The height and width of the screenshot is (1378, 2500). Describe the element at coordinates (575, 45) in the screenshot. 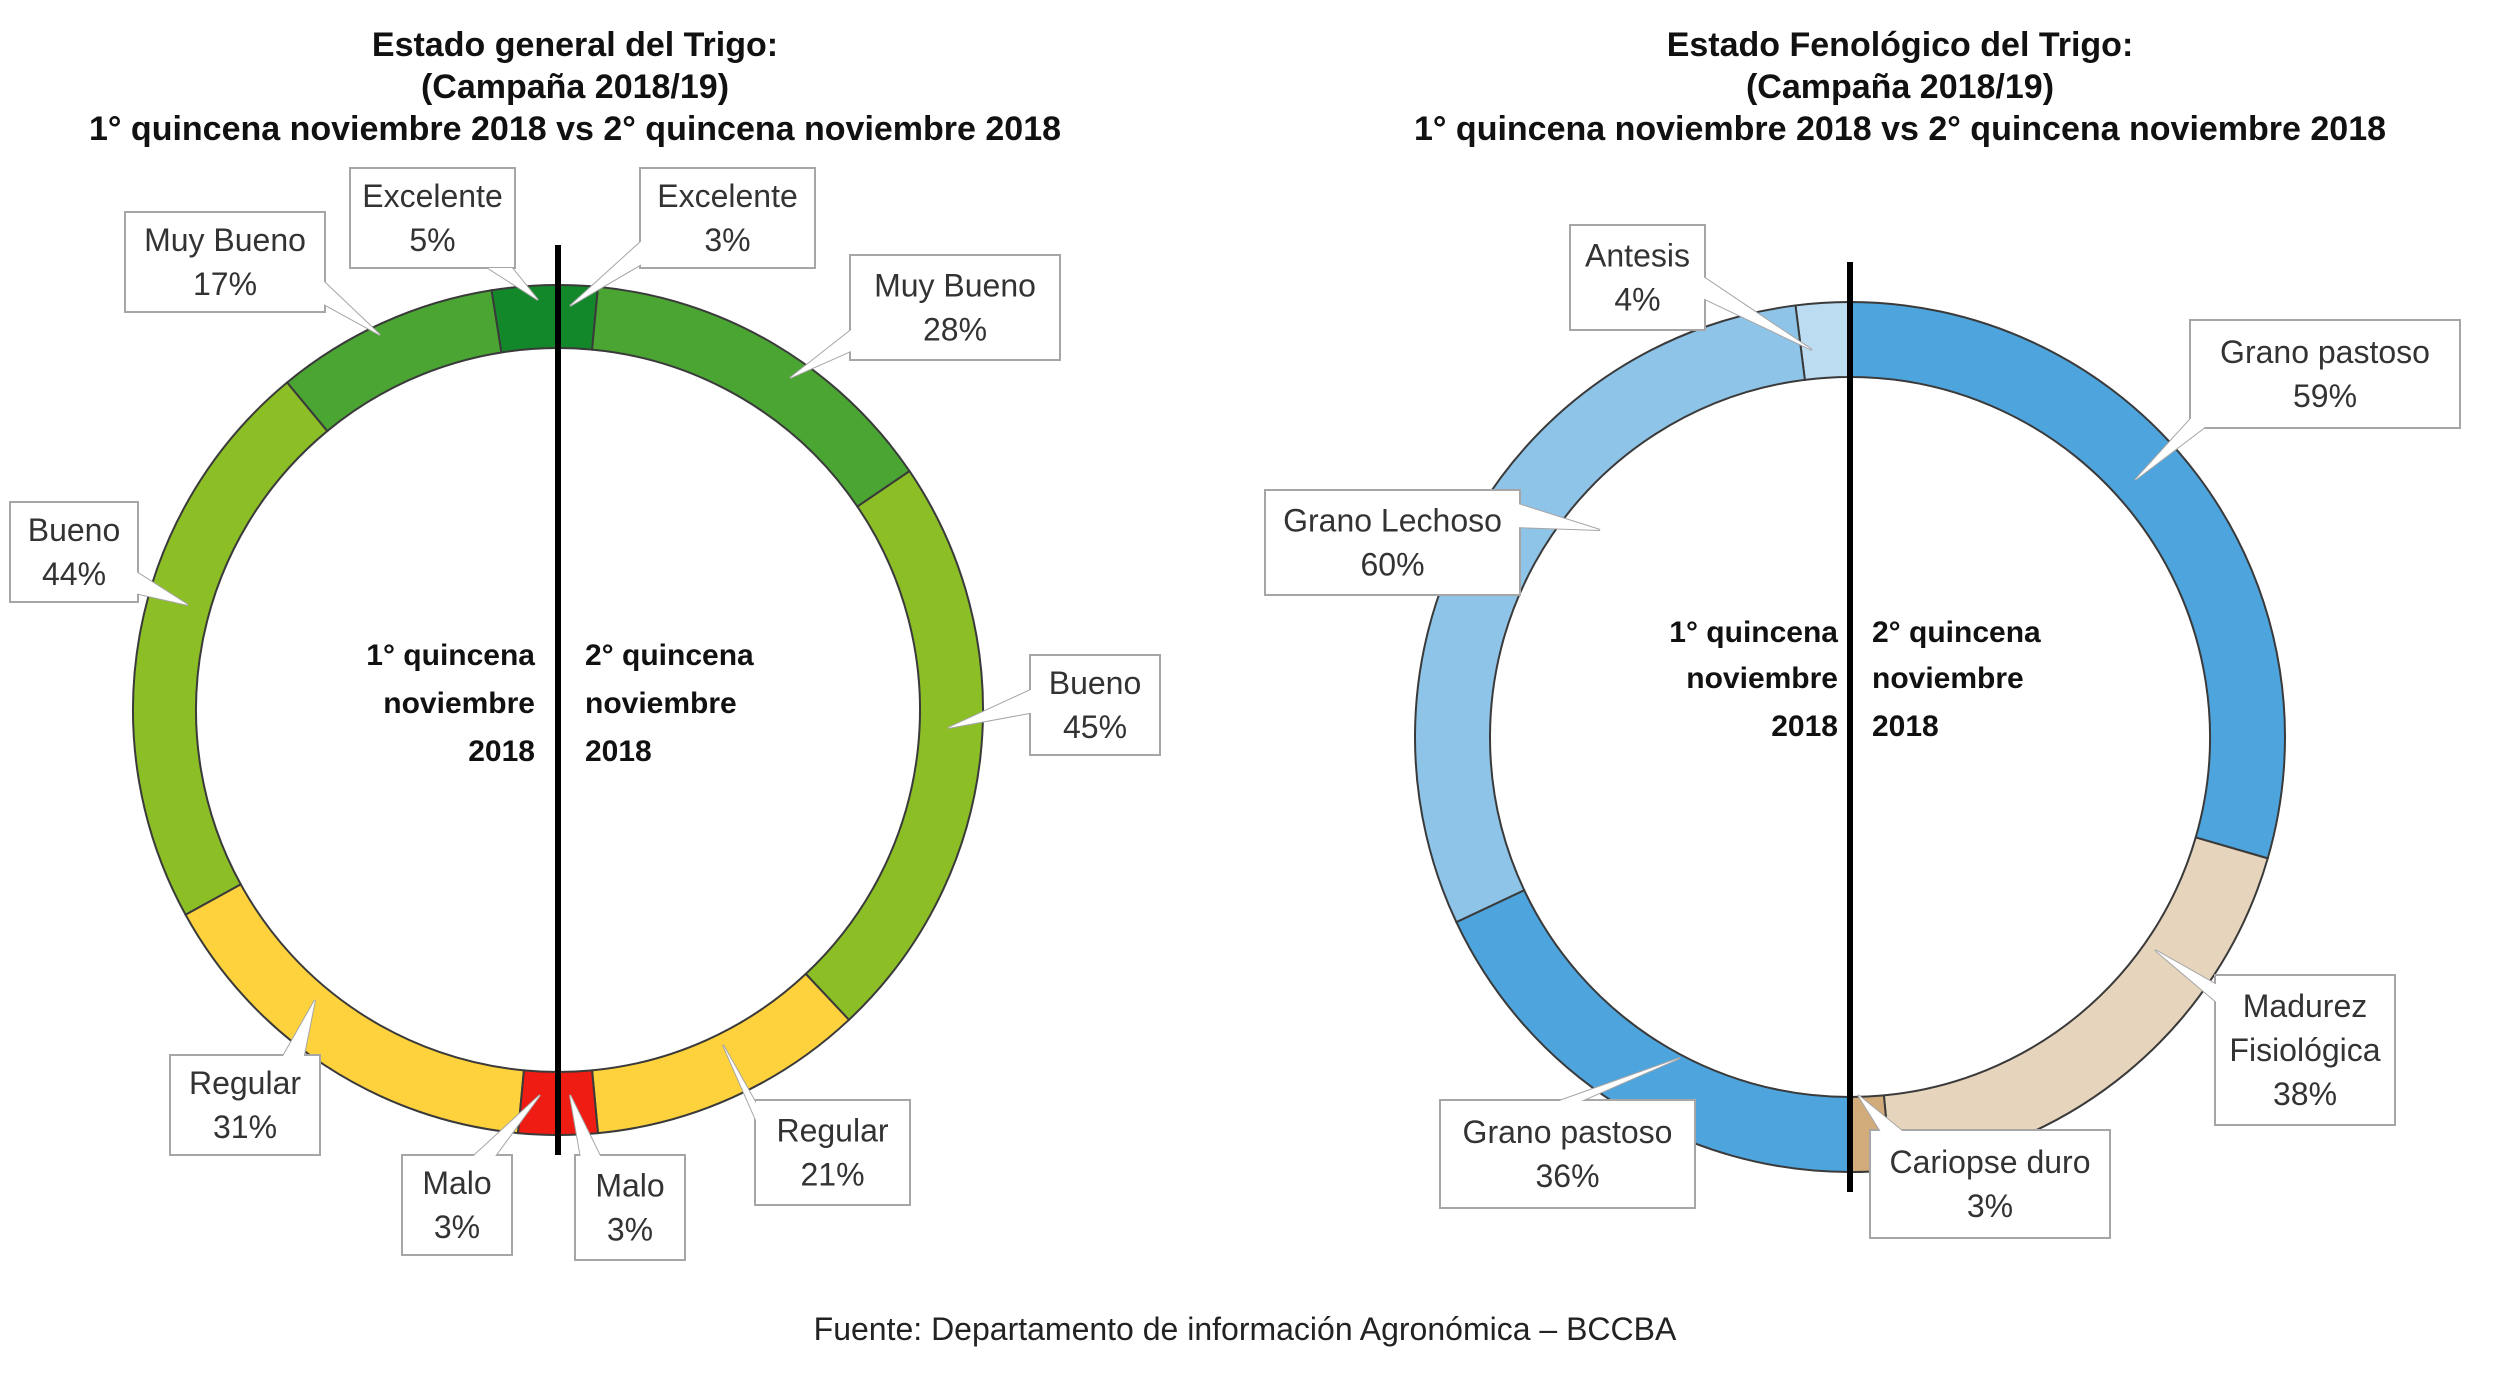

I see `chart-title-line: Estado general del Trigo:` at that location.